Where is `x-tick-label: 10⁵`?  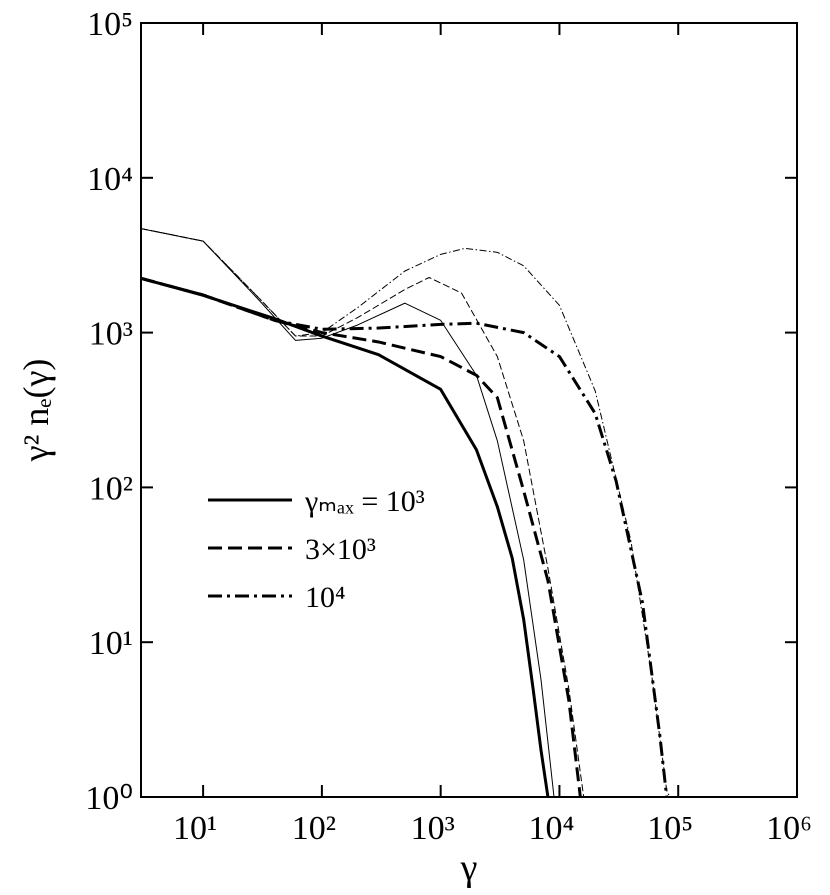 x-tick-label: 10⁵ is located at coordinates (670, 828).